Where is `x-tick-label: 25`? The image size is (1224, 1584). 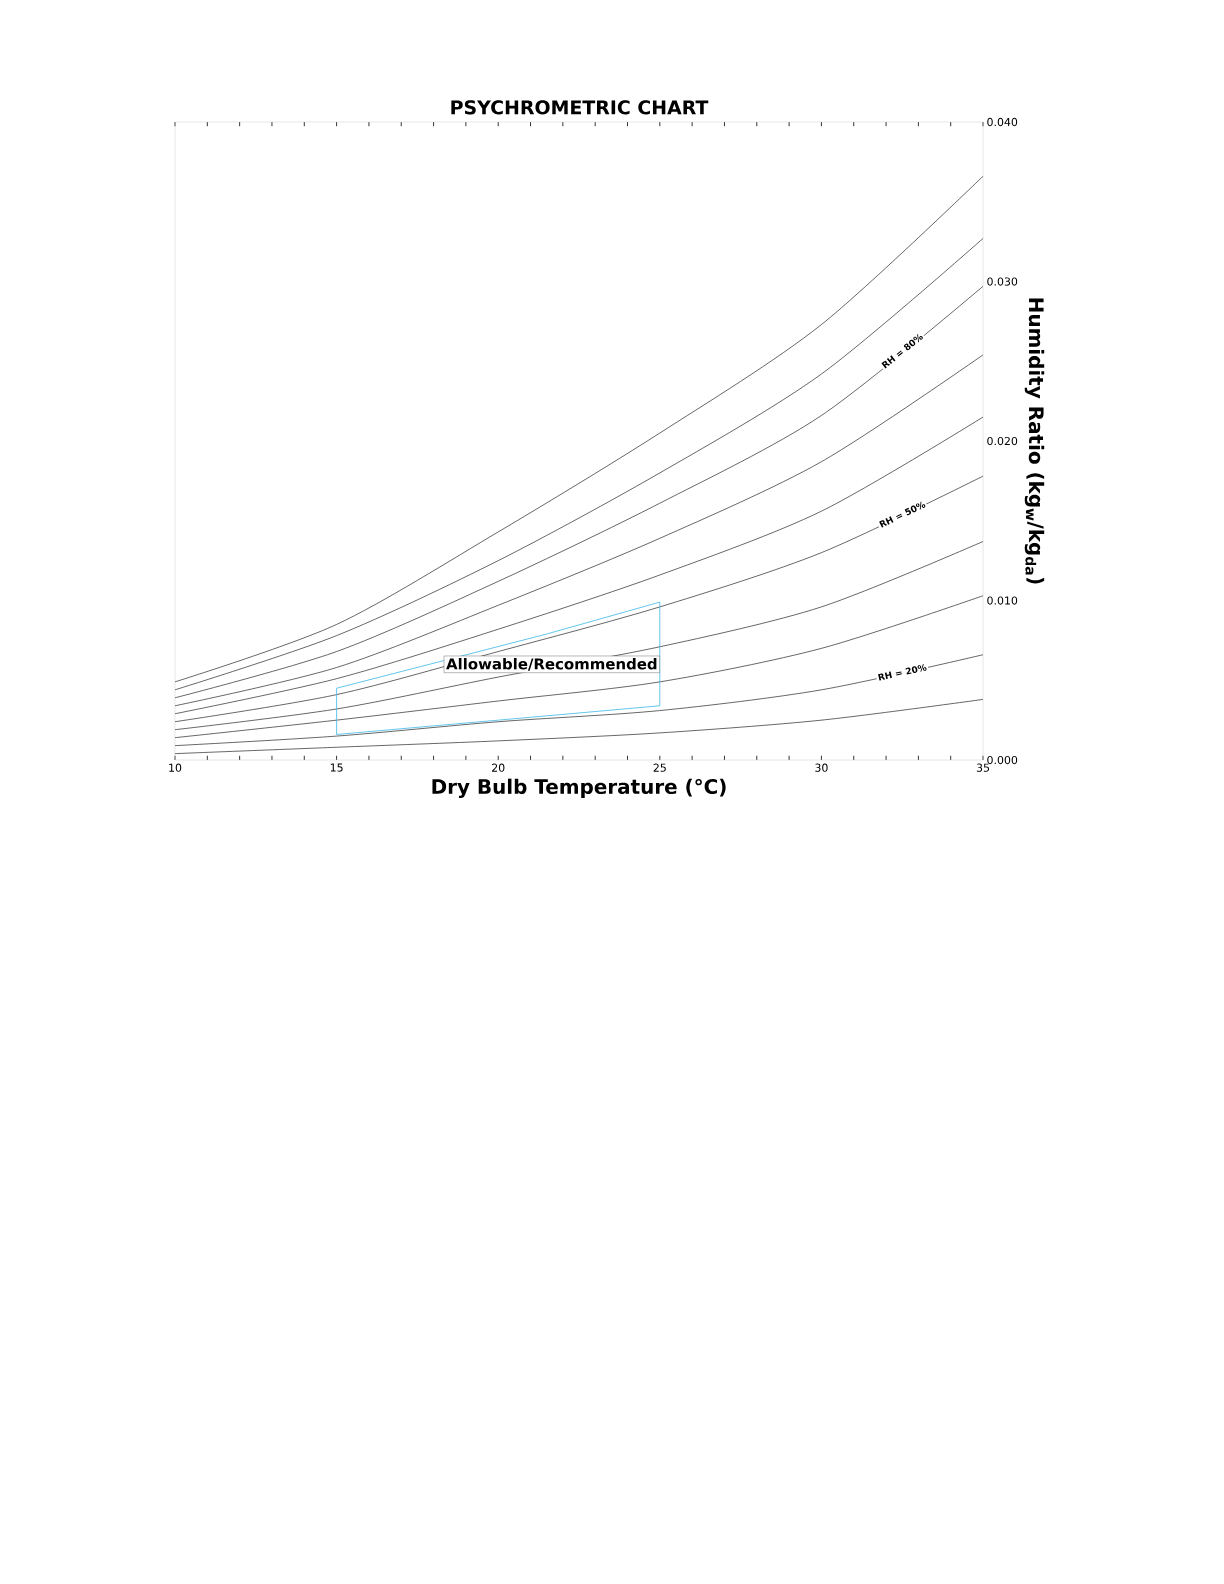
x-tick-label: 25 is located at coordinates (659, 767).